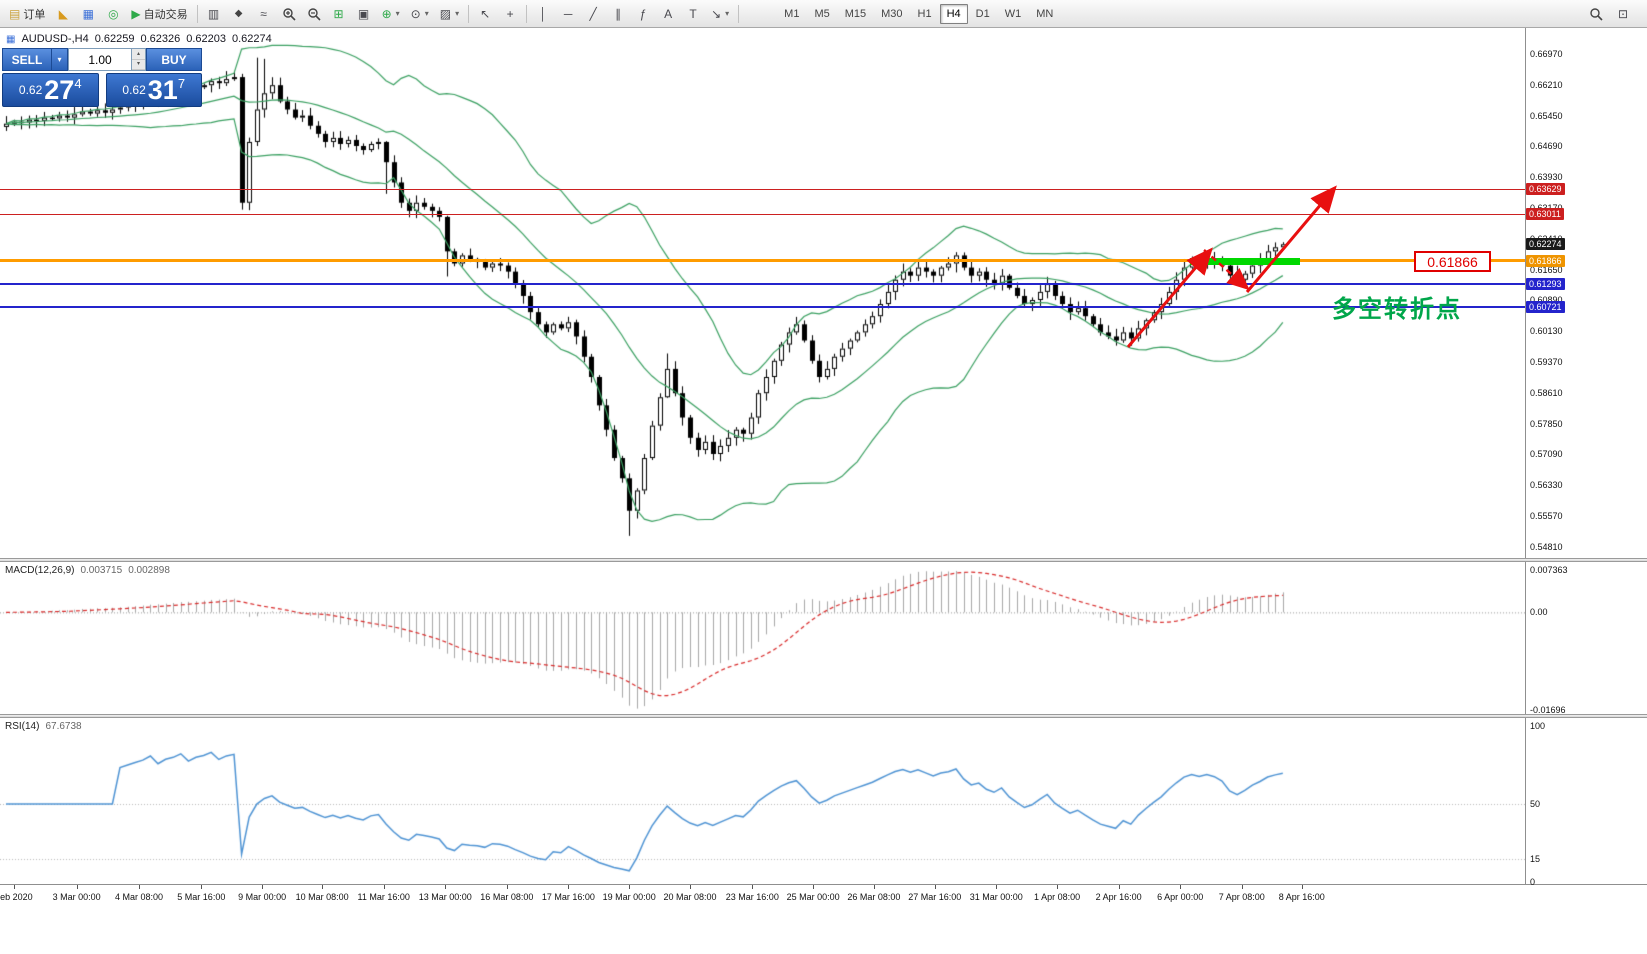 The width and height of the screenshot is (1647, 954). What do you see at coordinates (762, 189) in the screenshot?
I see `resistance-line-upper` at bounding box center [762, 189].